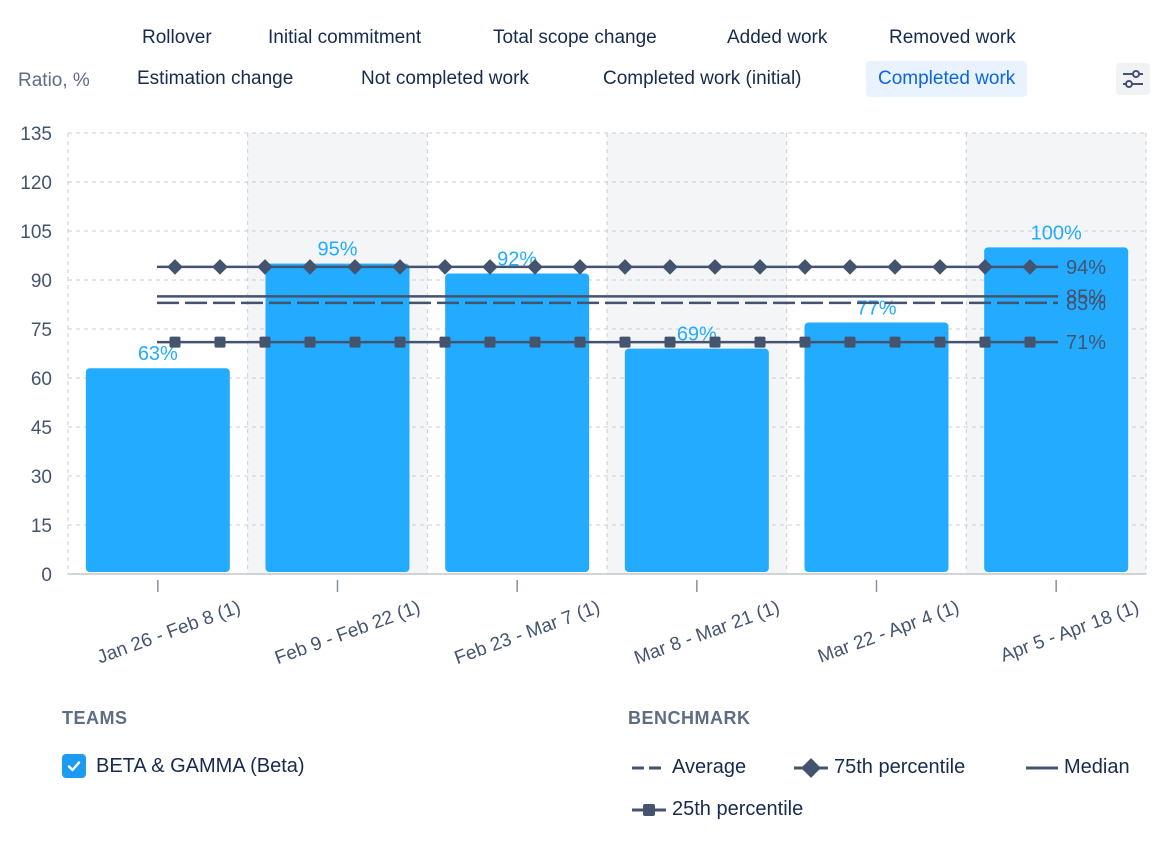  I want to click on y-tick-label: 15, so click(41, 526).